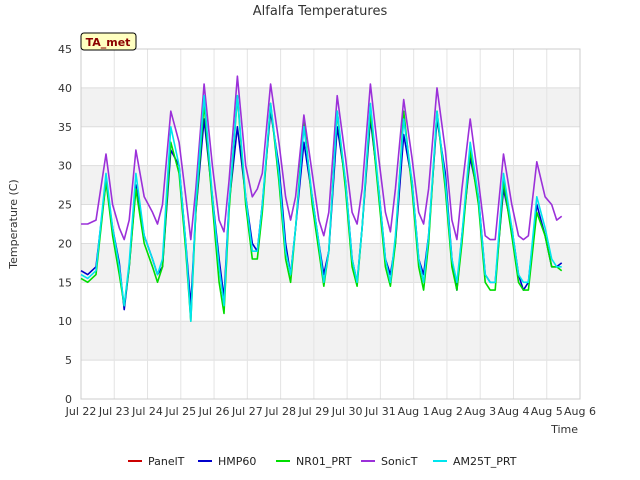  Describe the element at coordinates (13, 224) in the screenshot. I see `y-axis-label: Temperature (C)` at that location.